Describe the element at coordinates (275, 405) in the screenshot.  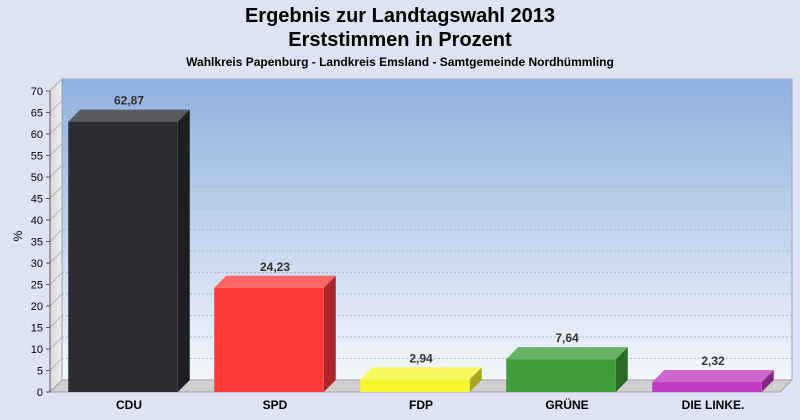
I see `x-tick-label: SPD` at that location.